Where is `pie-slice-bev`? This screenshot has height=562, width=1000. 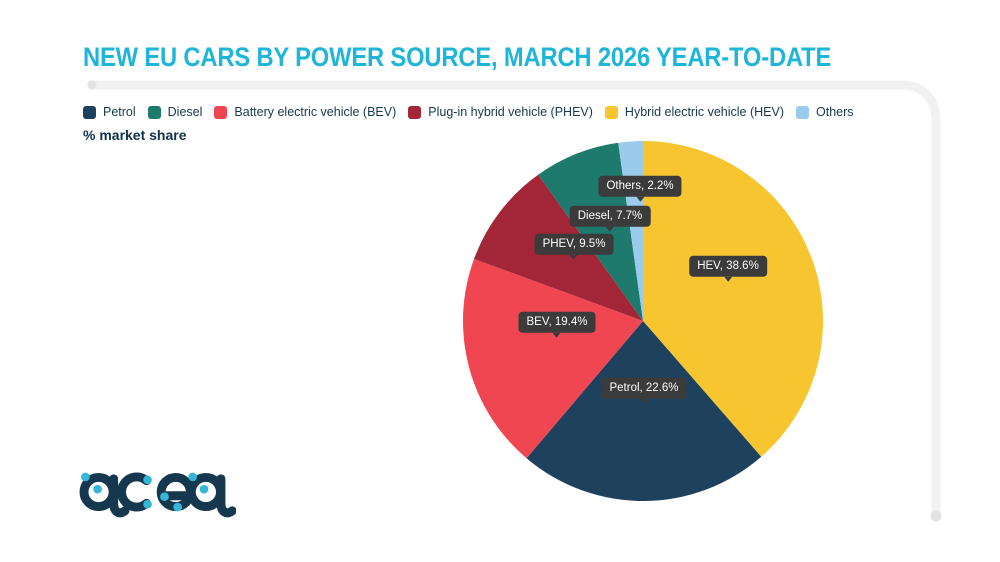 pie-slice-bev is located at coordinates (553, 358).